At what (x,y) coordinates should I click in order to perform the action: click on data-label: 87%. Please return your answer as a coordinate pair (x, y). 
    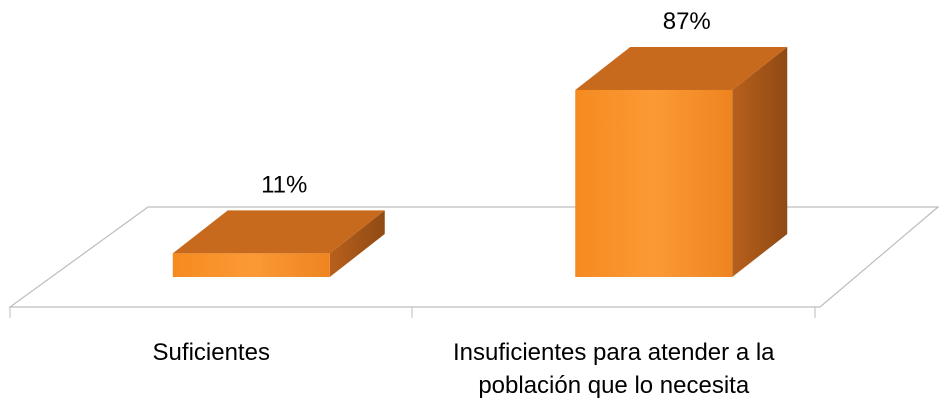
    Looking at the image, I should click on (687, 21).